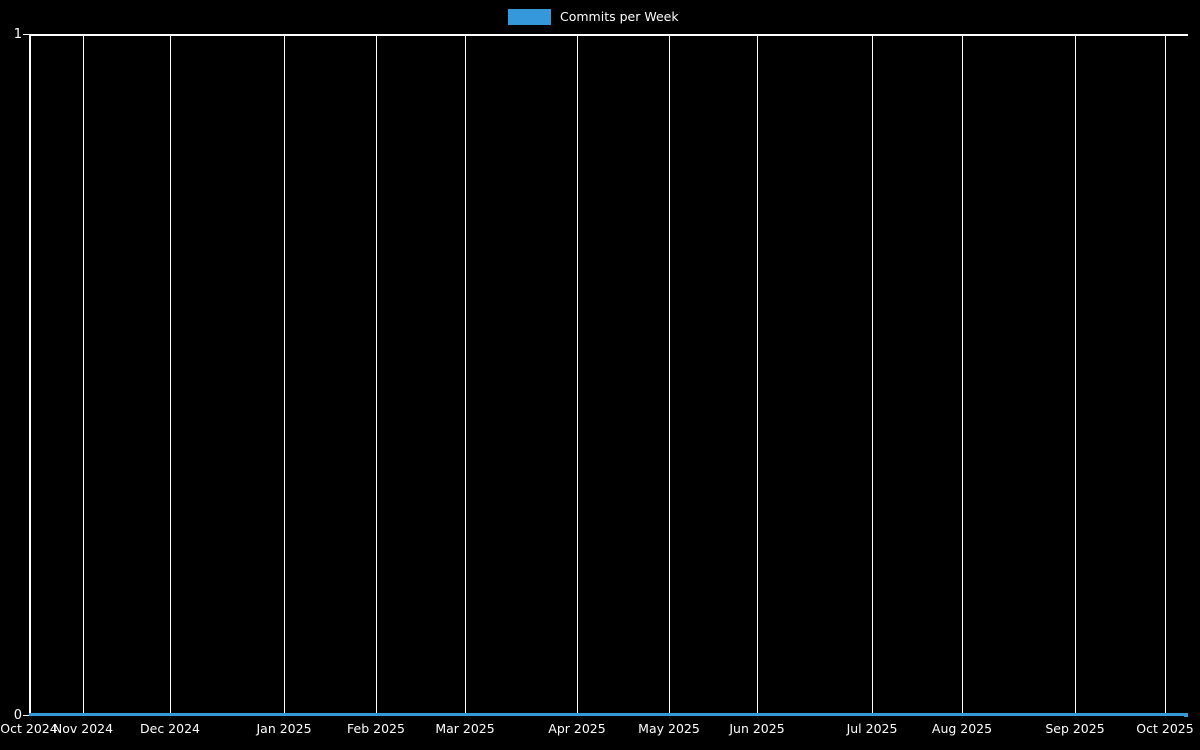 The height and width of the screenshot is (750, 1200). Describe the element at coordinates (529, 16) in the screenshot. I see `legend-swatch-commits-per-week` at that location.